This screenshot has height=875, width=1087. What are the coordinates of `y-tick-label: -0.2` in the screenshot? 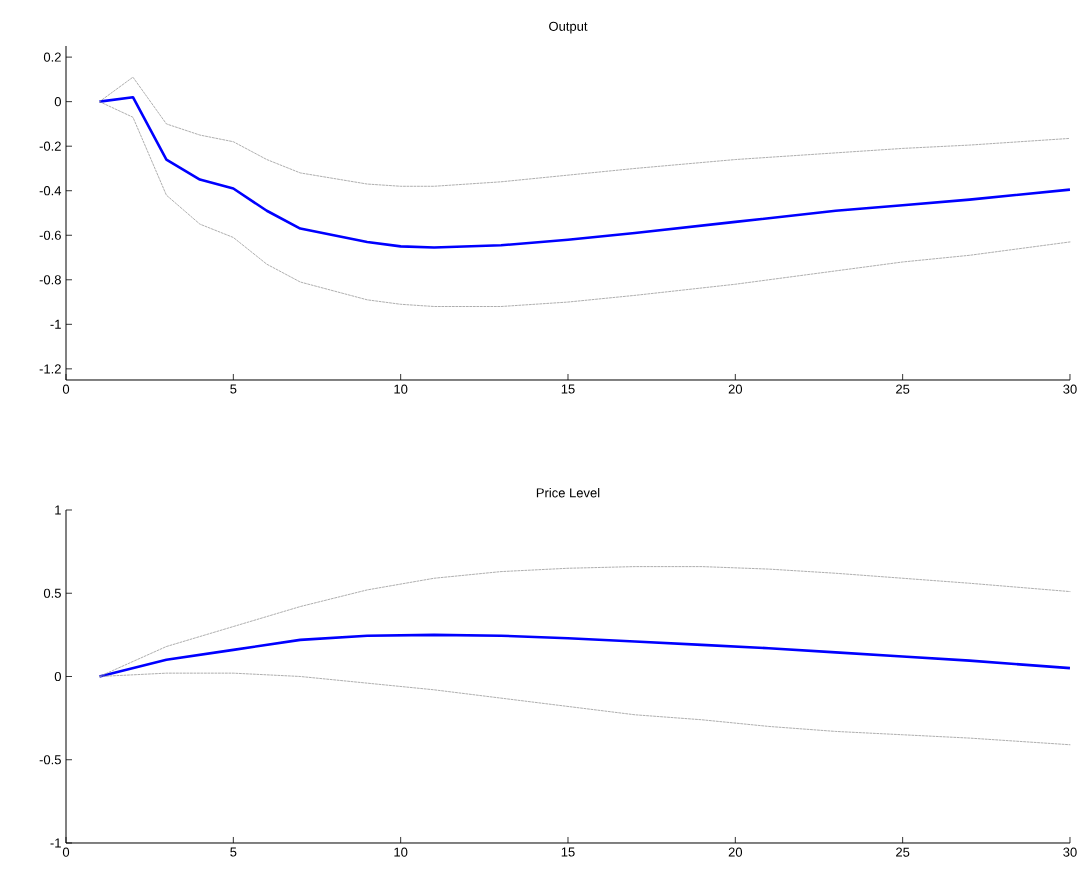 It's located at (50, 146).